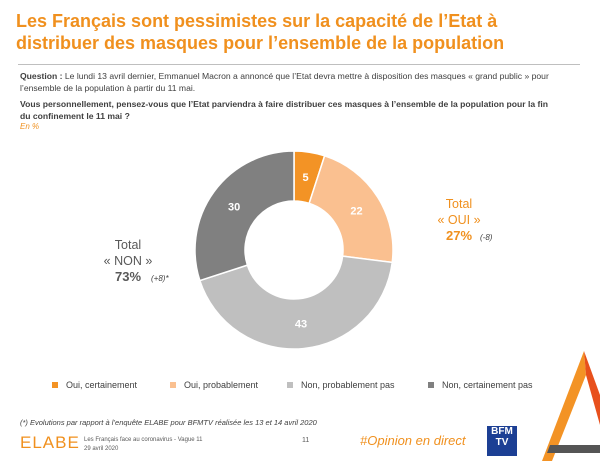 This screenshot has width=600, height=461. What do you see at coordinates (128, 245) in the screenshot?
I see `total-non-label: Total` at bounding box center [128, 245].